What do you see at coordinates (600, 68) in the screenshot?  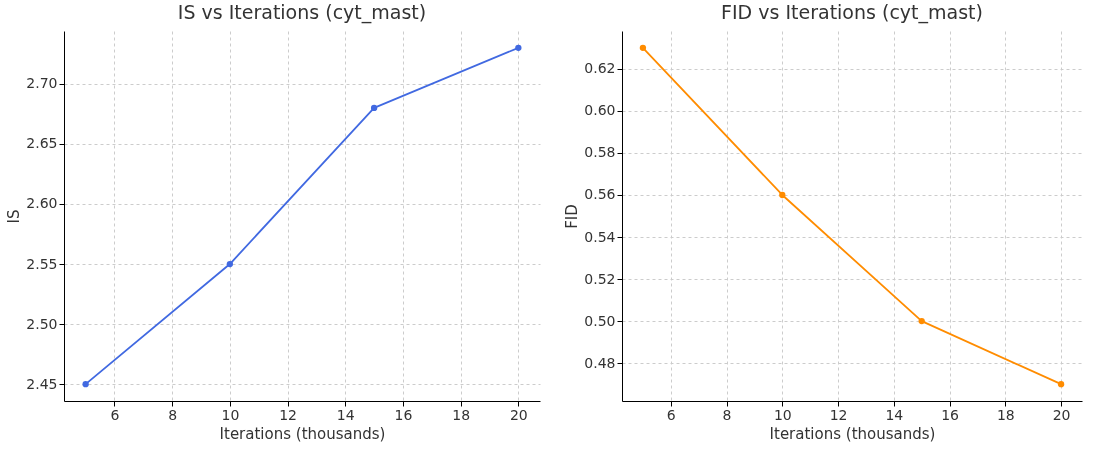 I see `y-tick-label: 0.62` at bounding box center [600, 68].